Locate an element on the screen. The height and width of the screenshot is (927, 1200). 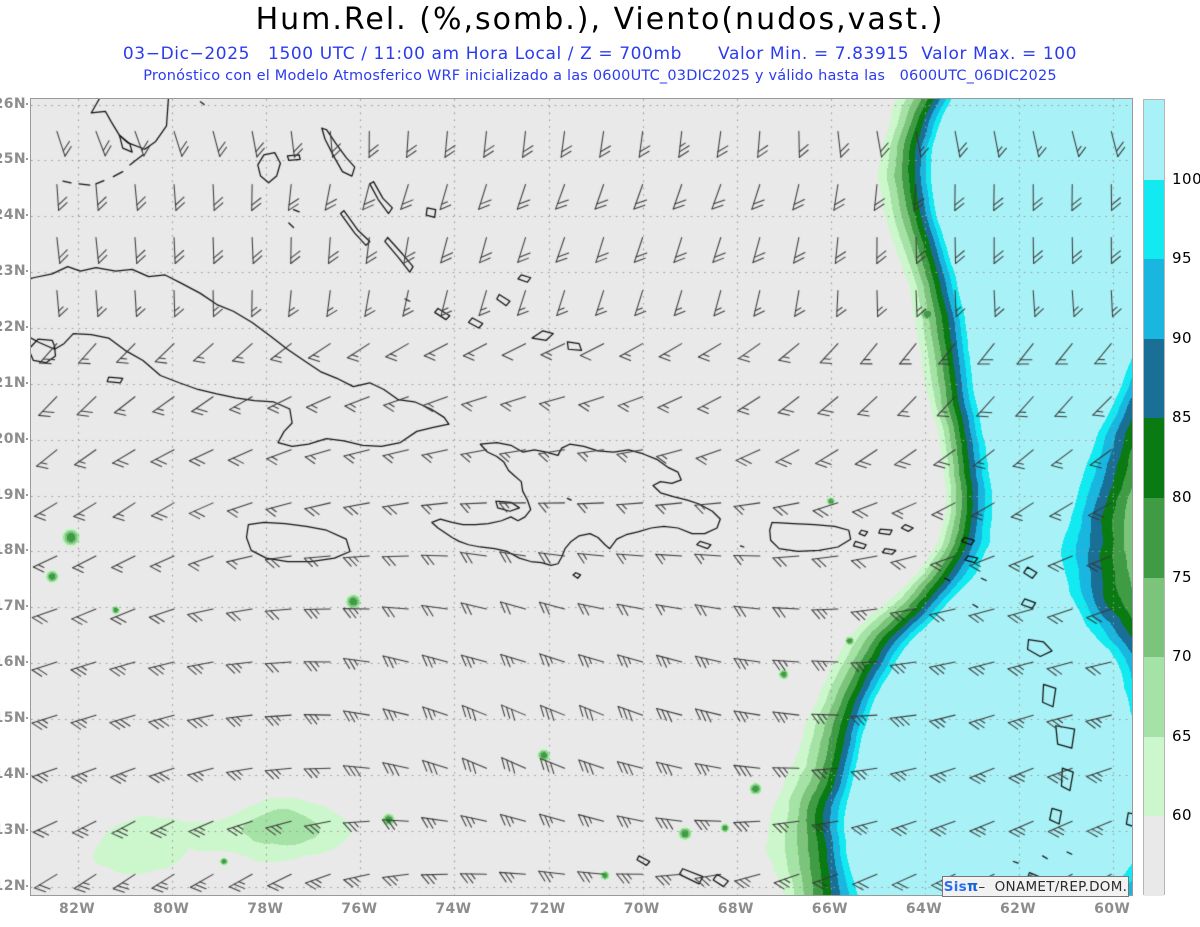
y-axis-tick-label: 13N is located at coordinates (13, 829).